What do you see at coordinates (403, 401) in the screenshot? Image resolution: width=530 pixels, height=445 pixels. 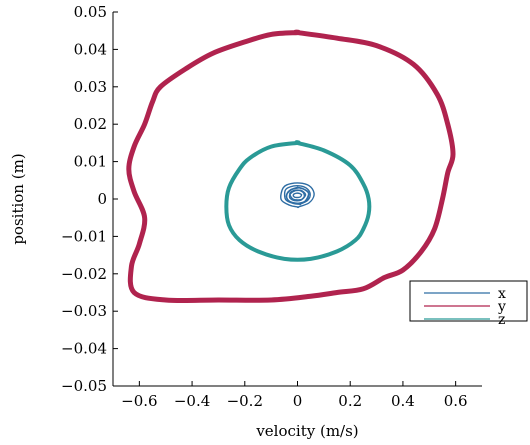 I see `x-tick-label: 0.4` at bounding box center [403, 401].